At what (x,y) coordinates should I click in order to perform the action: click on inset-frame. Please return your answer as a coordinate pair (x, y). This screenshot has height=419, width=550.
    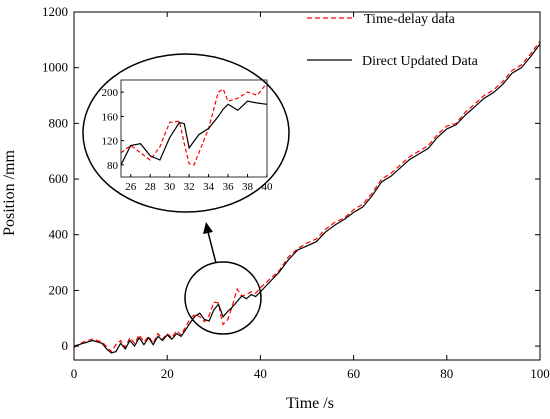
    Looking at the image, I should click on (194, 128).